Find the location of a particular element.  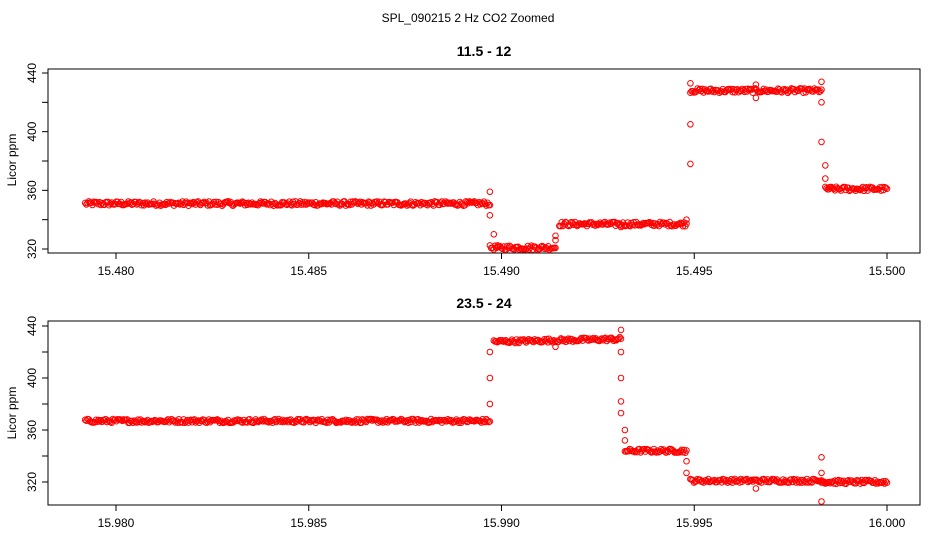

x-tick-label: 15.485 is located at coordinates (308, 271).